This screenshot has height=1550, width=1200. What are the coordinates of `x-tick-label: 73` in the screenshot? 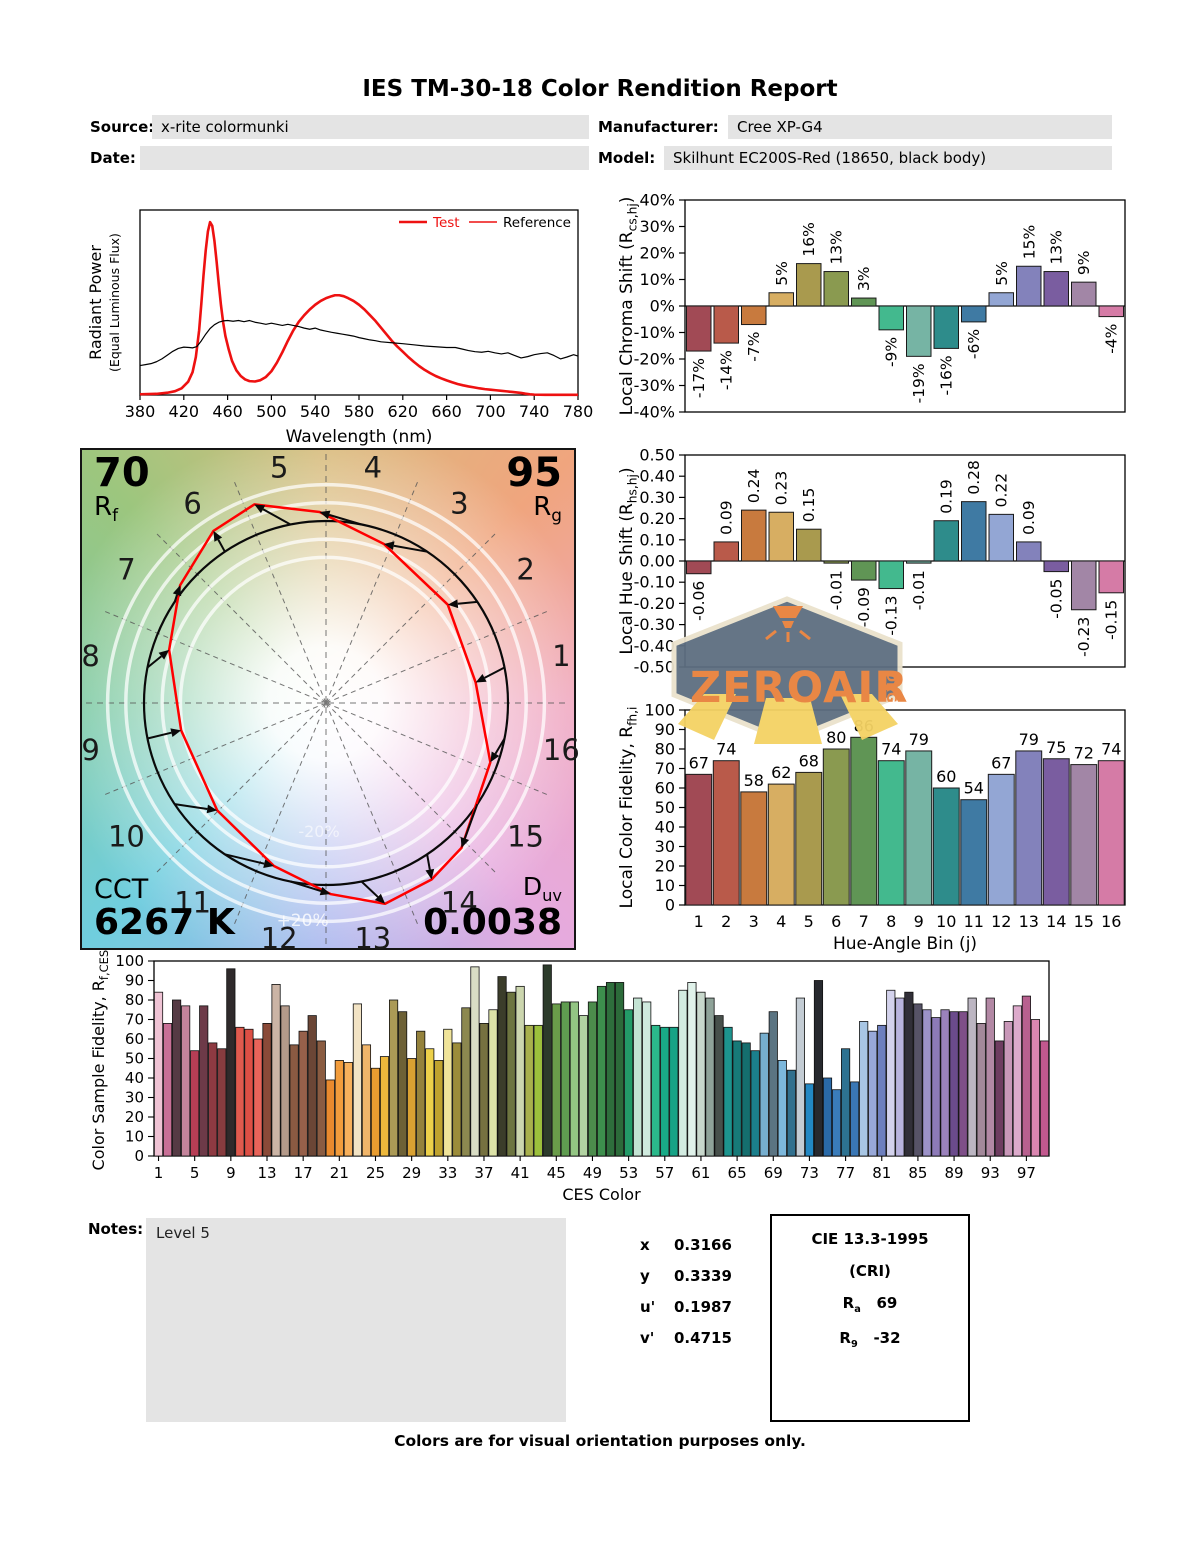 It's located at (809, 1173).